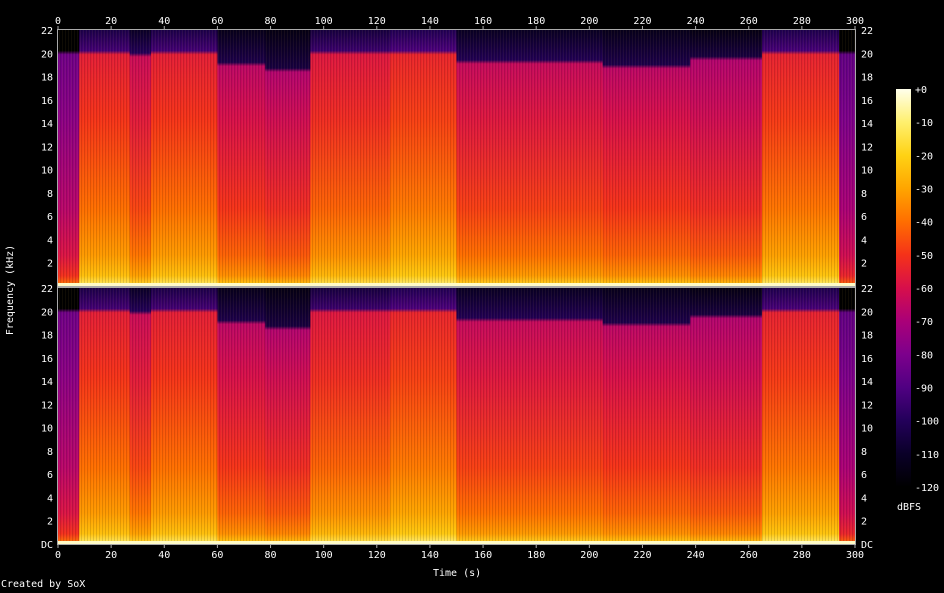 The image size is (944, 593). Describe the element at coordinates (855, 555) in the screenshot. I see `x-tick-label-bottom: 300` at that location.